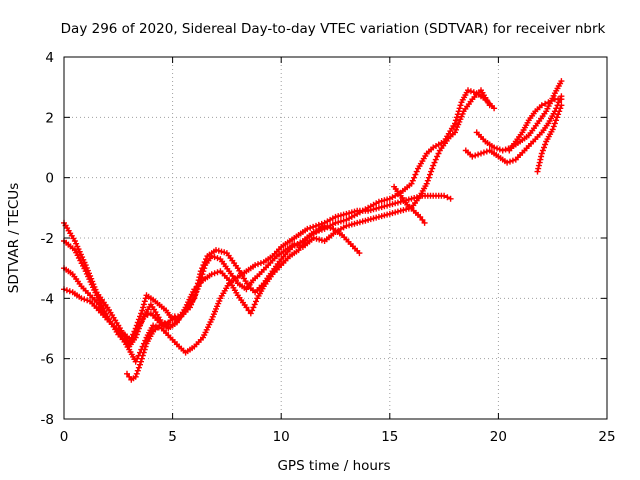  What do you see at coordinates (281, 437) in the screenshot?
I see `x-tick-label: 10` at bounding box center [281, 437].